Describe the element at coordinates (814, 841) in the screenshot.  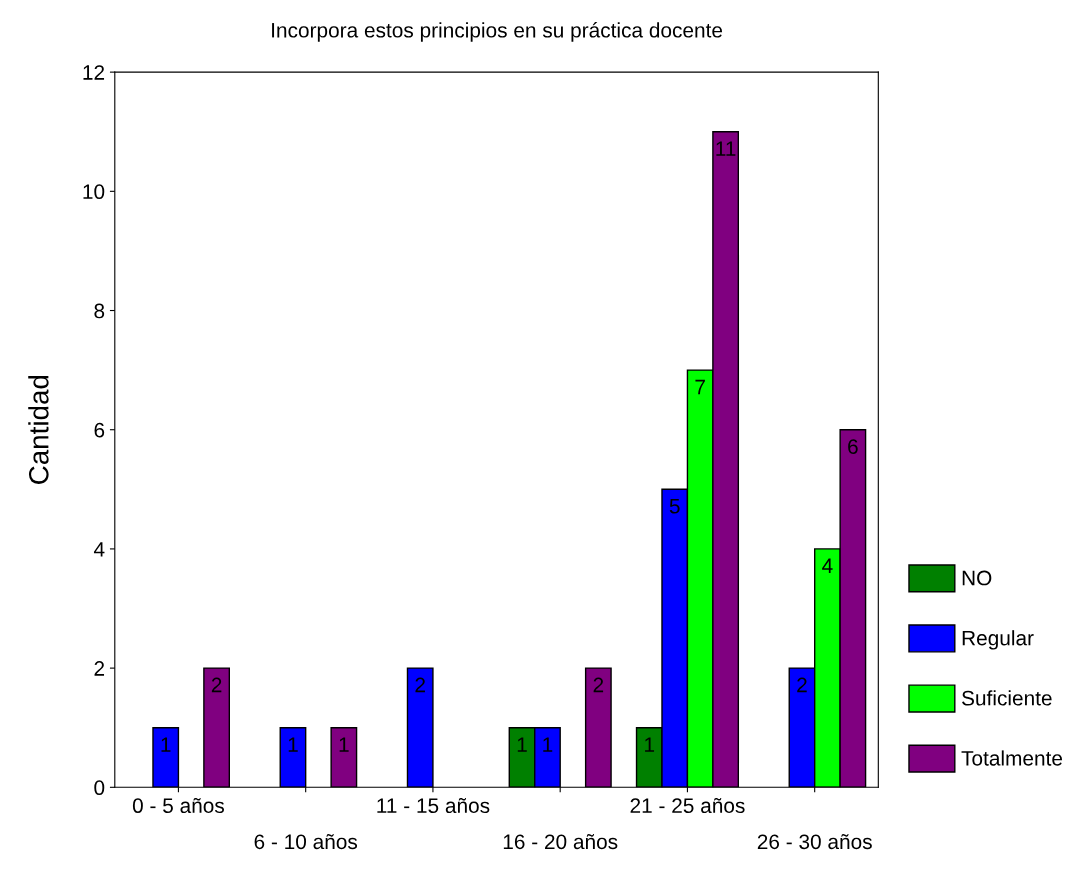
I see `x-tick-label: 26 - 30 años` at that location.